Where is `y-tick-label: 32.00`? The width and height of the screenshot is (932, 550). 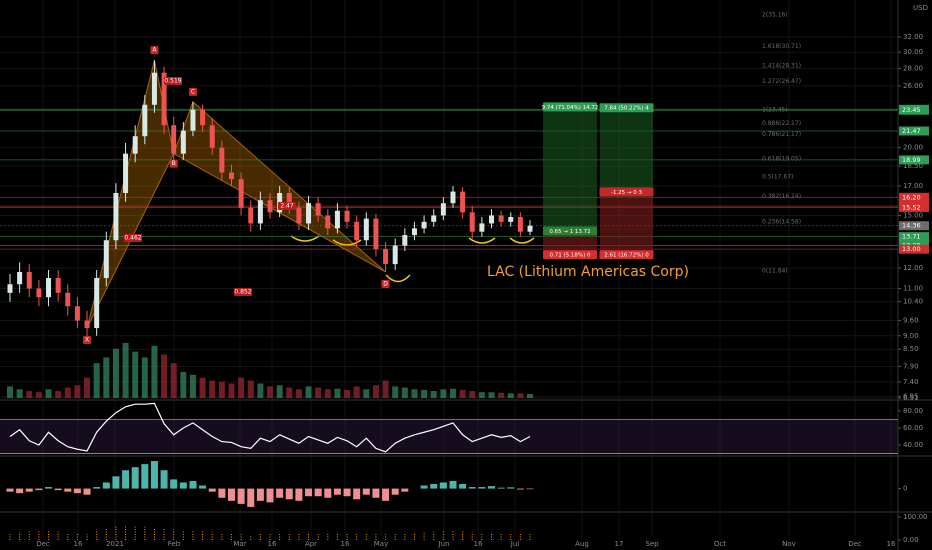
y-tick-label: 32.00 is located at coordinates (913, 37).